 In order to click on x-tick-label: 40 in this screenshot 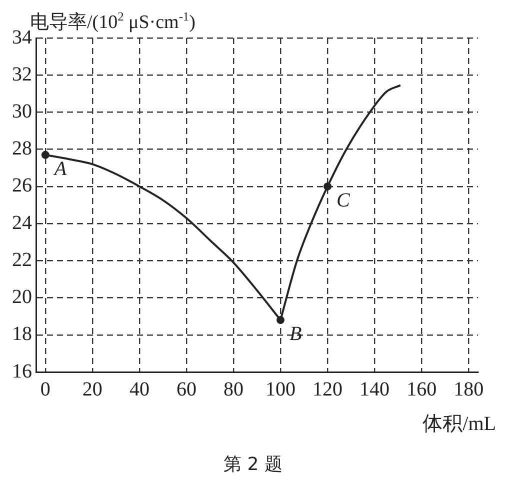, I will do `click(139, 389)`.